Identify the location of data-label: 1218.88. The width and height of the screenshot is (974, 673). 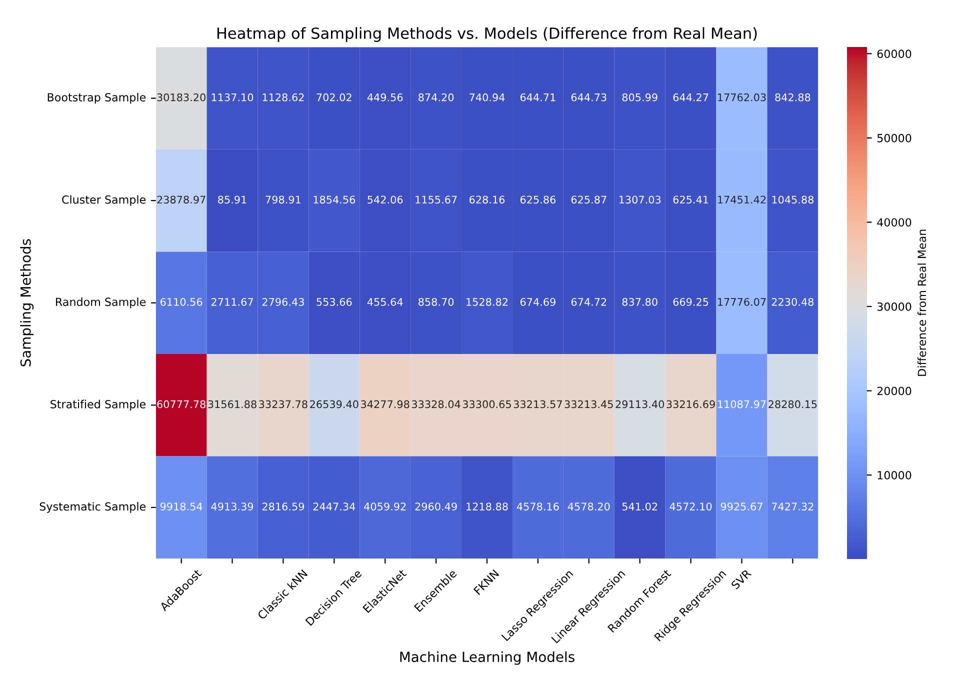
(487, 506).